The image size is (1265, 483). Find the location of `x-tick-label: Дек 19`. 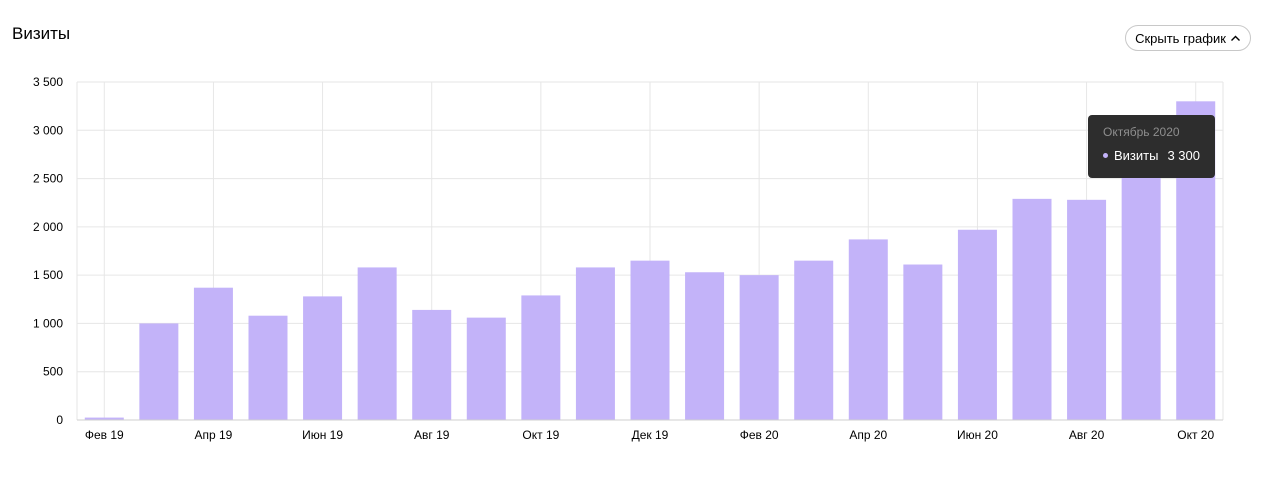

x-tick-label: Дек 19 is located at coordinates (650, 435).